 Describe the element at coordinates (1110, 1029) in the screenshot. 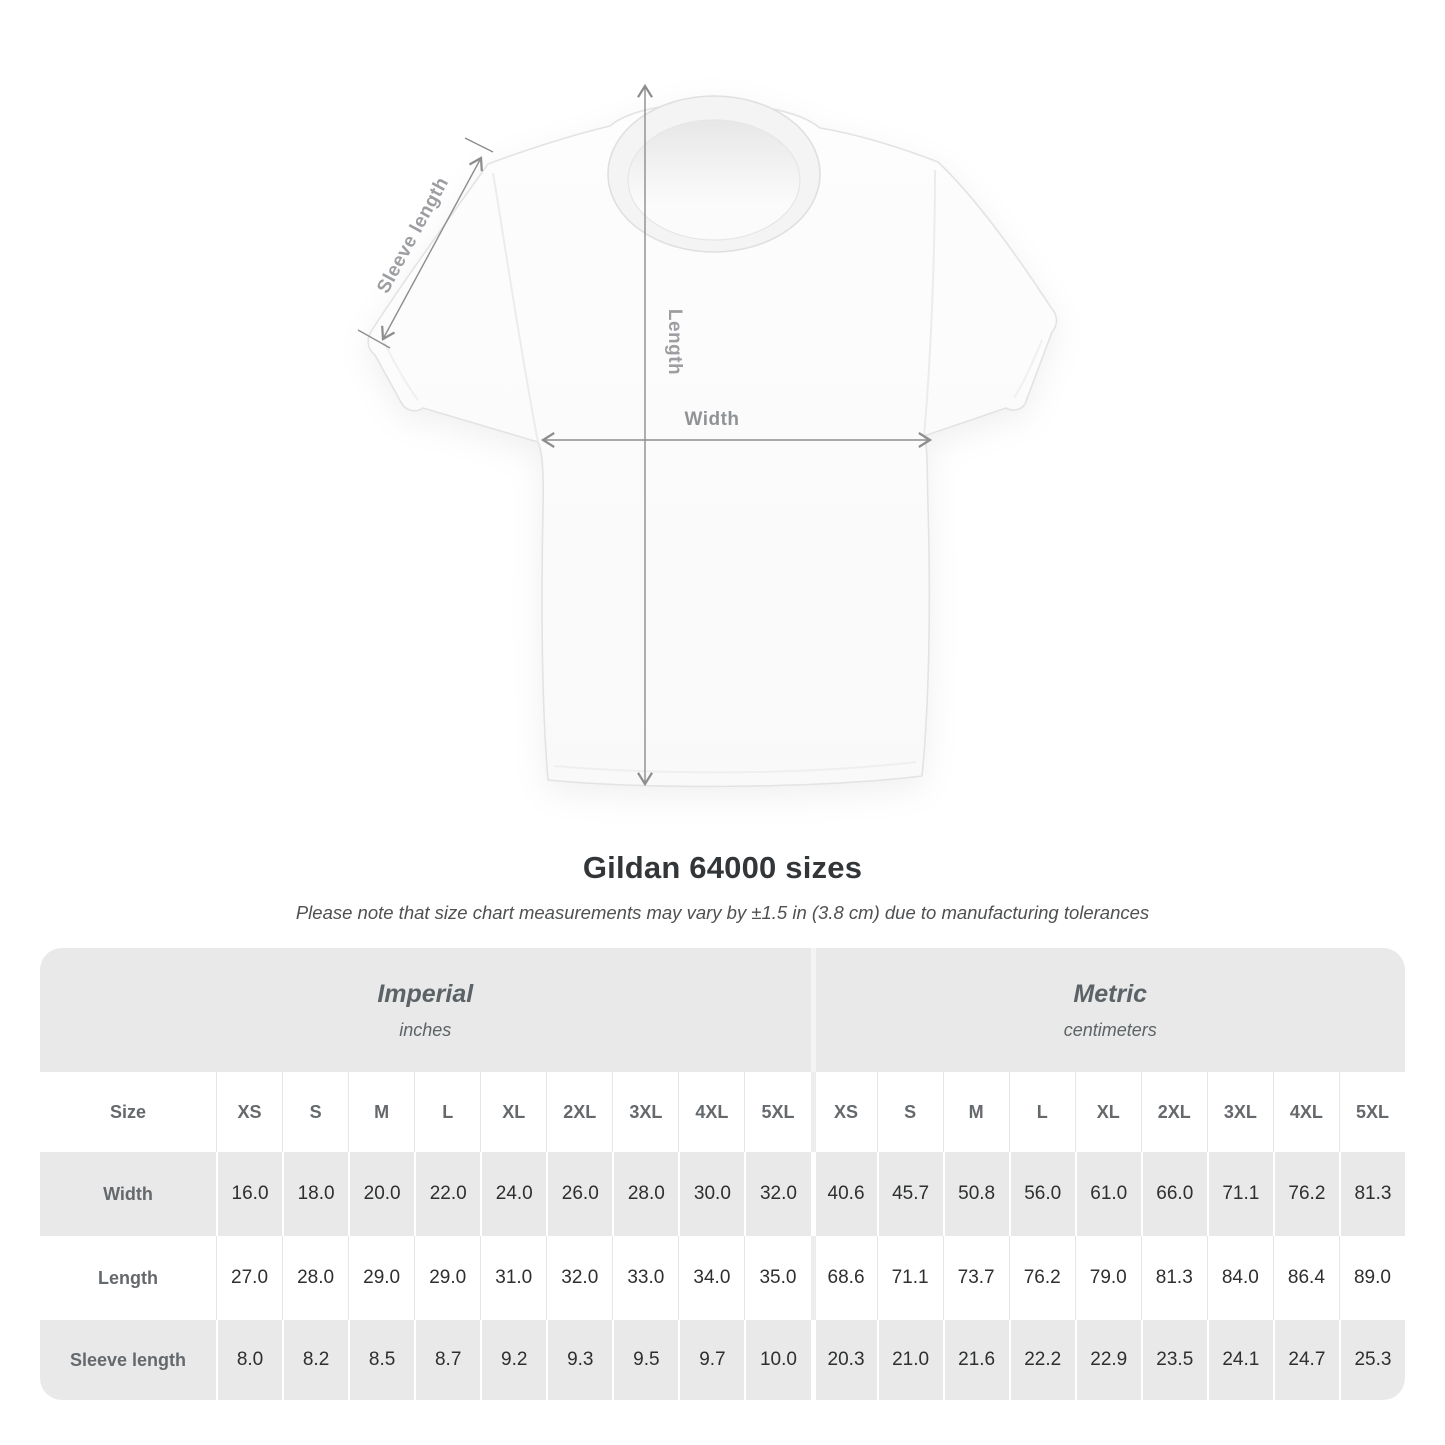

I see `metric-unit: centimeters` at that location.